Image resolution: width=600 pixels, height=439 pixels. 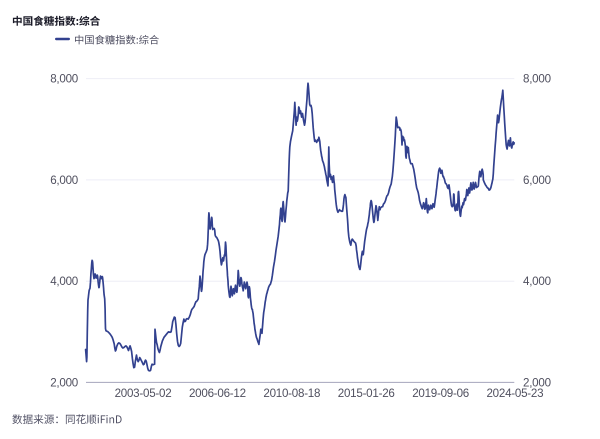 What do you see at coordinates (291, 393) in the screenshot?
I see `svg-text: 2010-08-18` at bounding box center [291, 393].